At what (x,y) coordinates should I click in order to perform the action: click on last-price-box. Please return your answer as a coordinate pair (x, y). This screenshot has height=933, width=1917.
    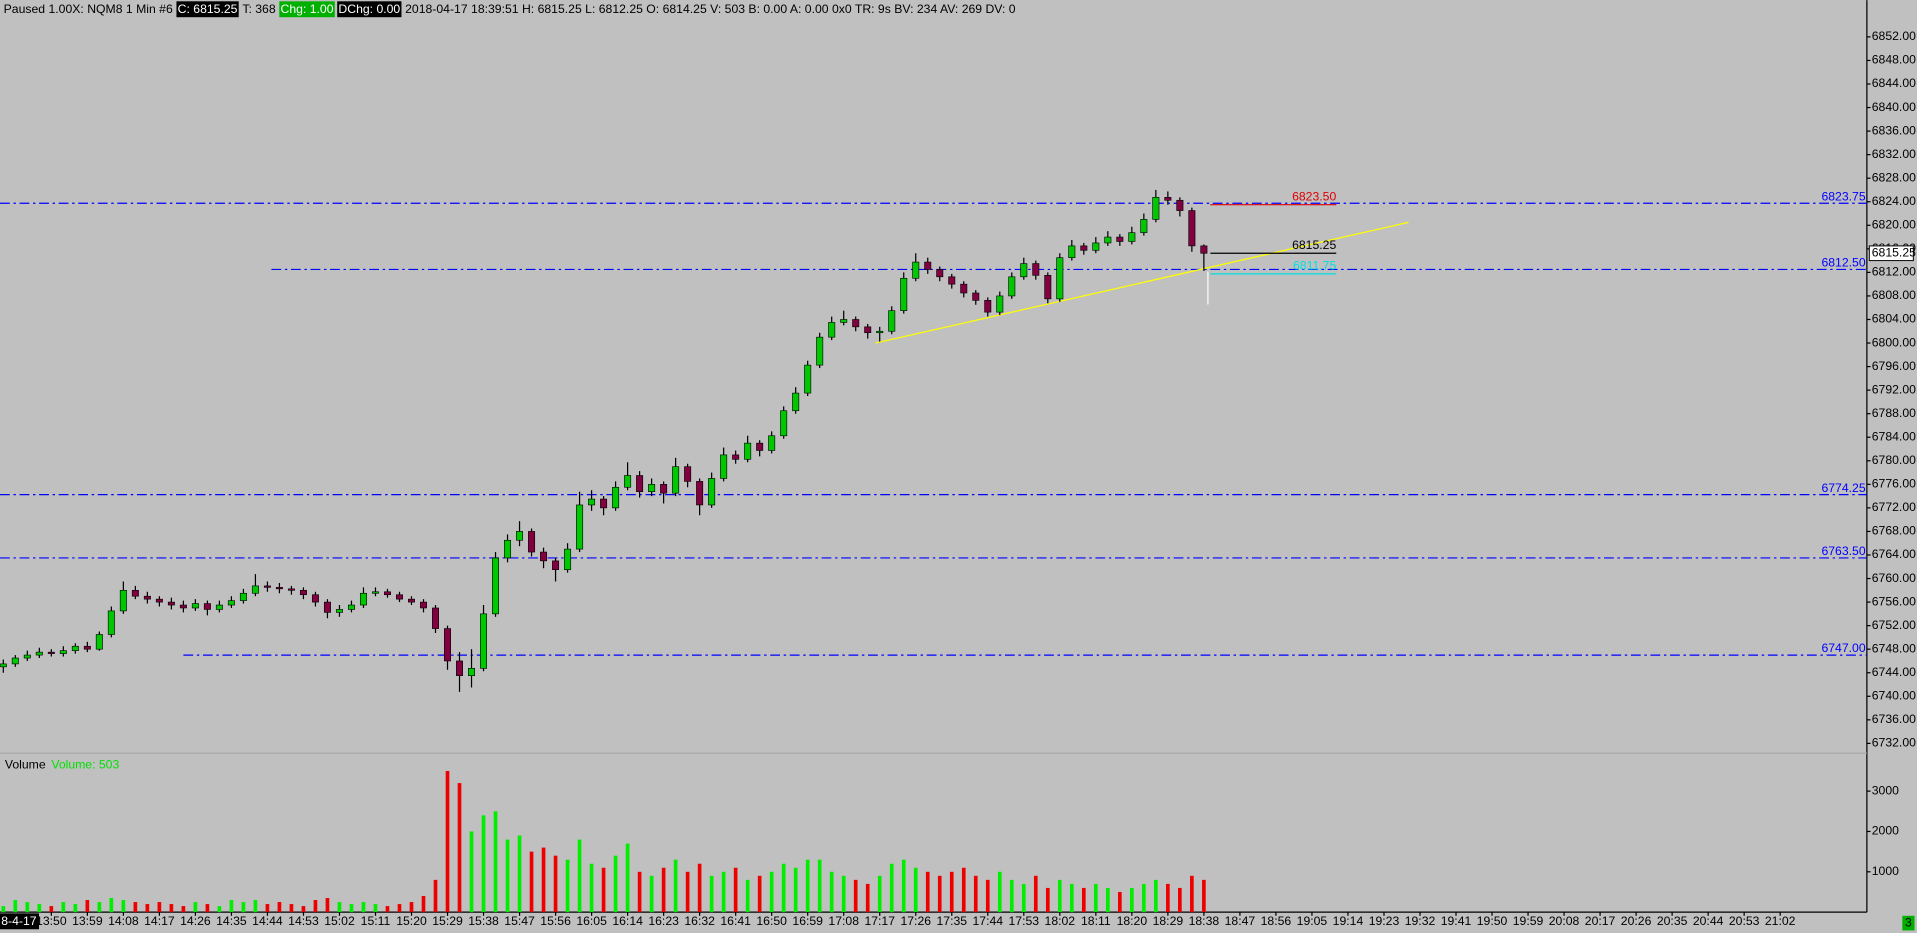
    Looking at the image, I should click on (1891, 253).